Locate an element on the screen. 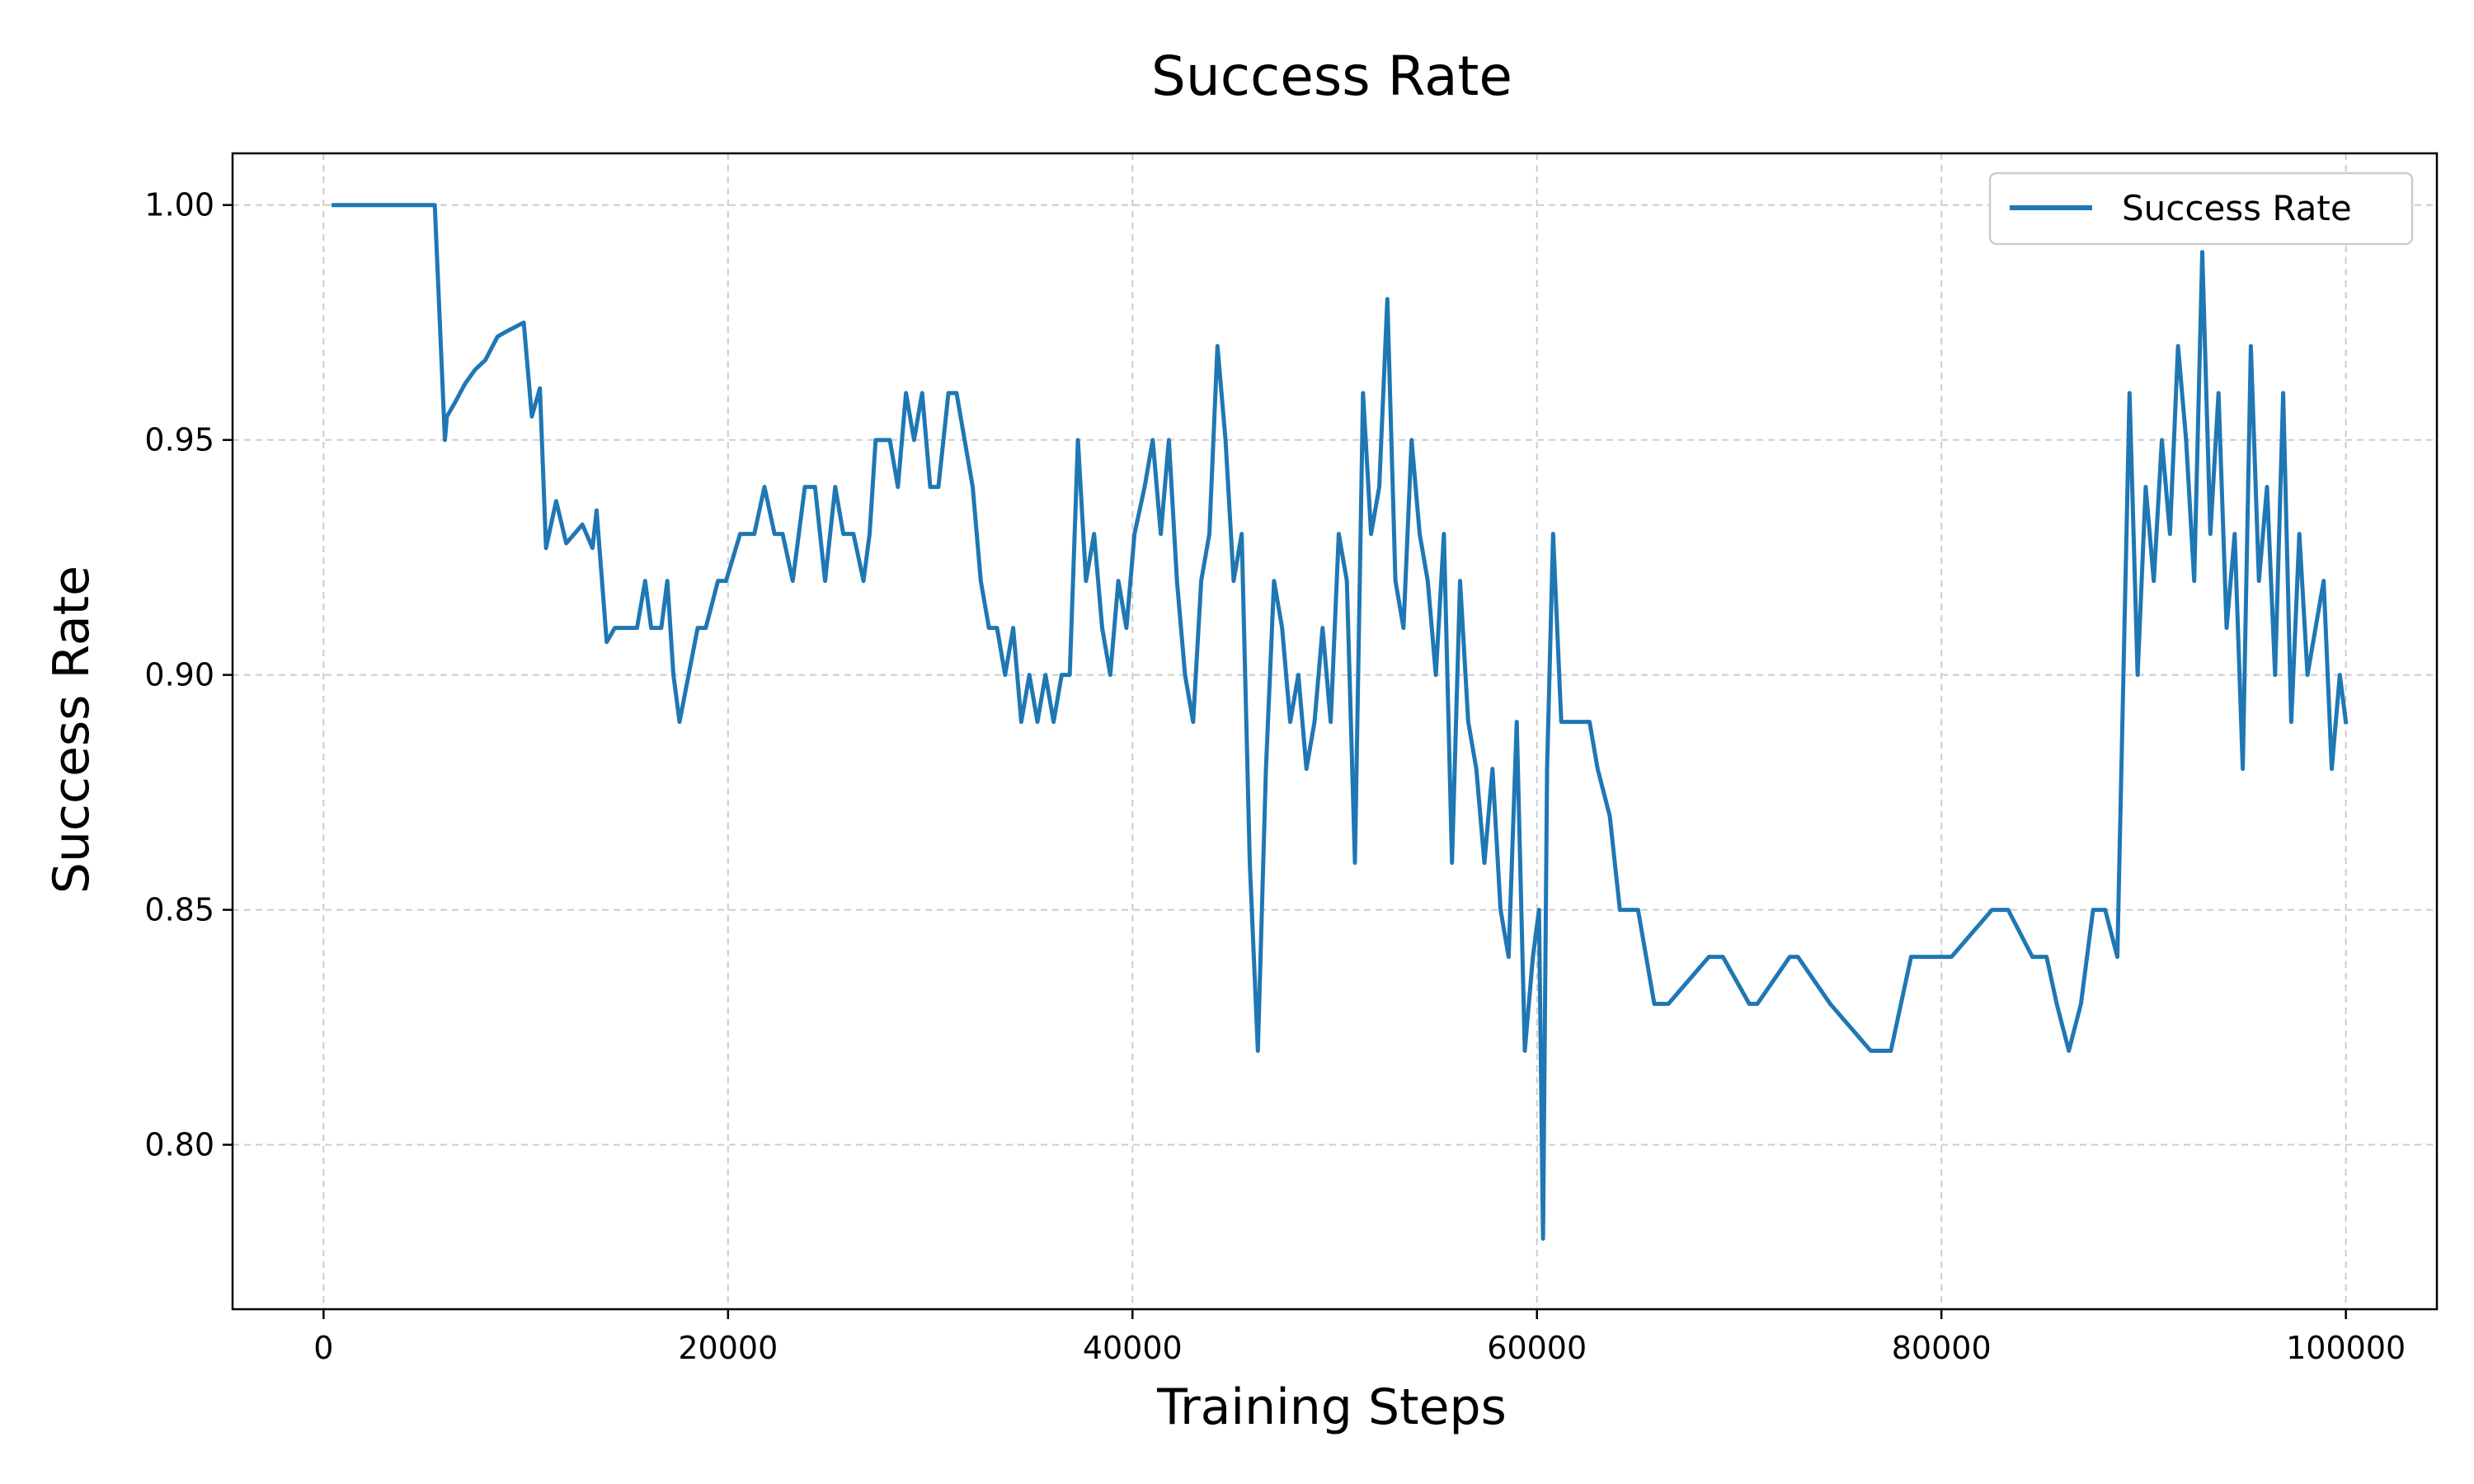 The height and width of the screenshot is (1484, 2474). x-axis-title: Training Steps is located at coordinates (1331, 1407).